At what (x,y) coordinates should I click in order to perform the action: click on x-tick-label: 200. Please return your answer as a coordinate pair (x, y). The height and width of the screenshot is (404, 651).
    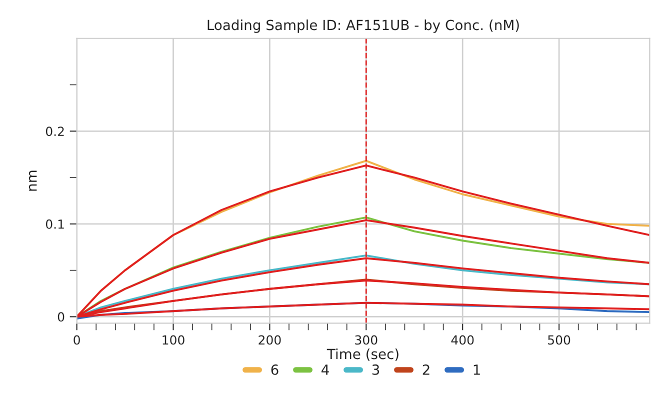
    Looking at the image, I should click on (269, 340).